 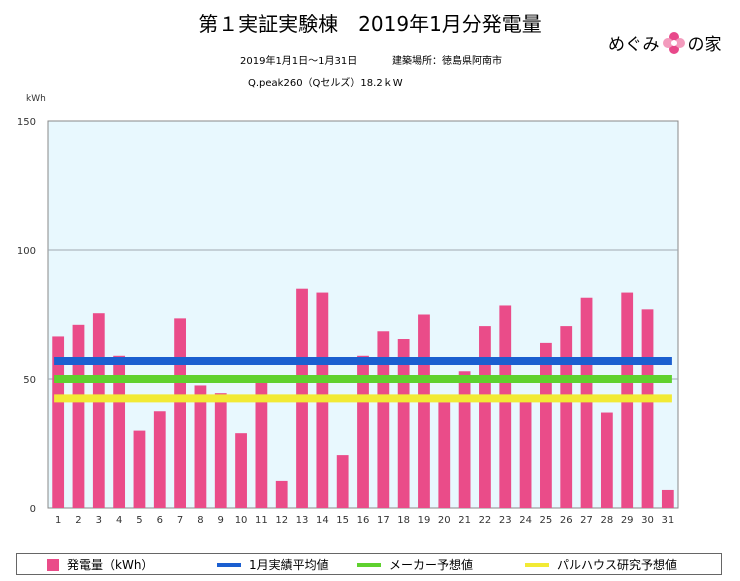 What do you see at coordinates (99, 520) in the screenshot?
I see `x-tick-label: 3` at bounding box center [99, 520].